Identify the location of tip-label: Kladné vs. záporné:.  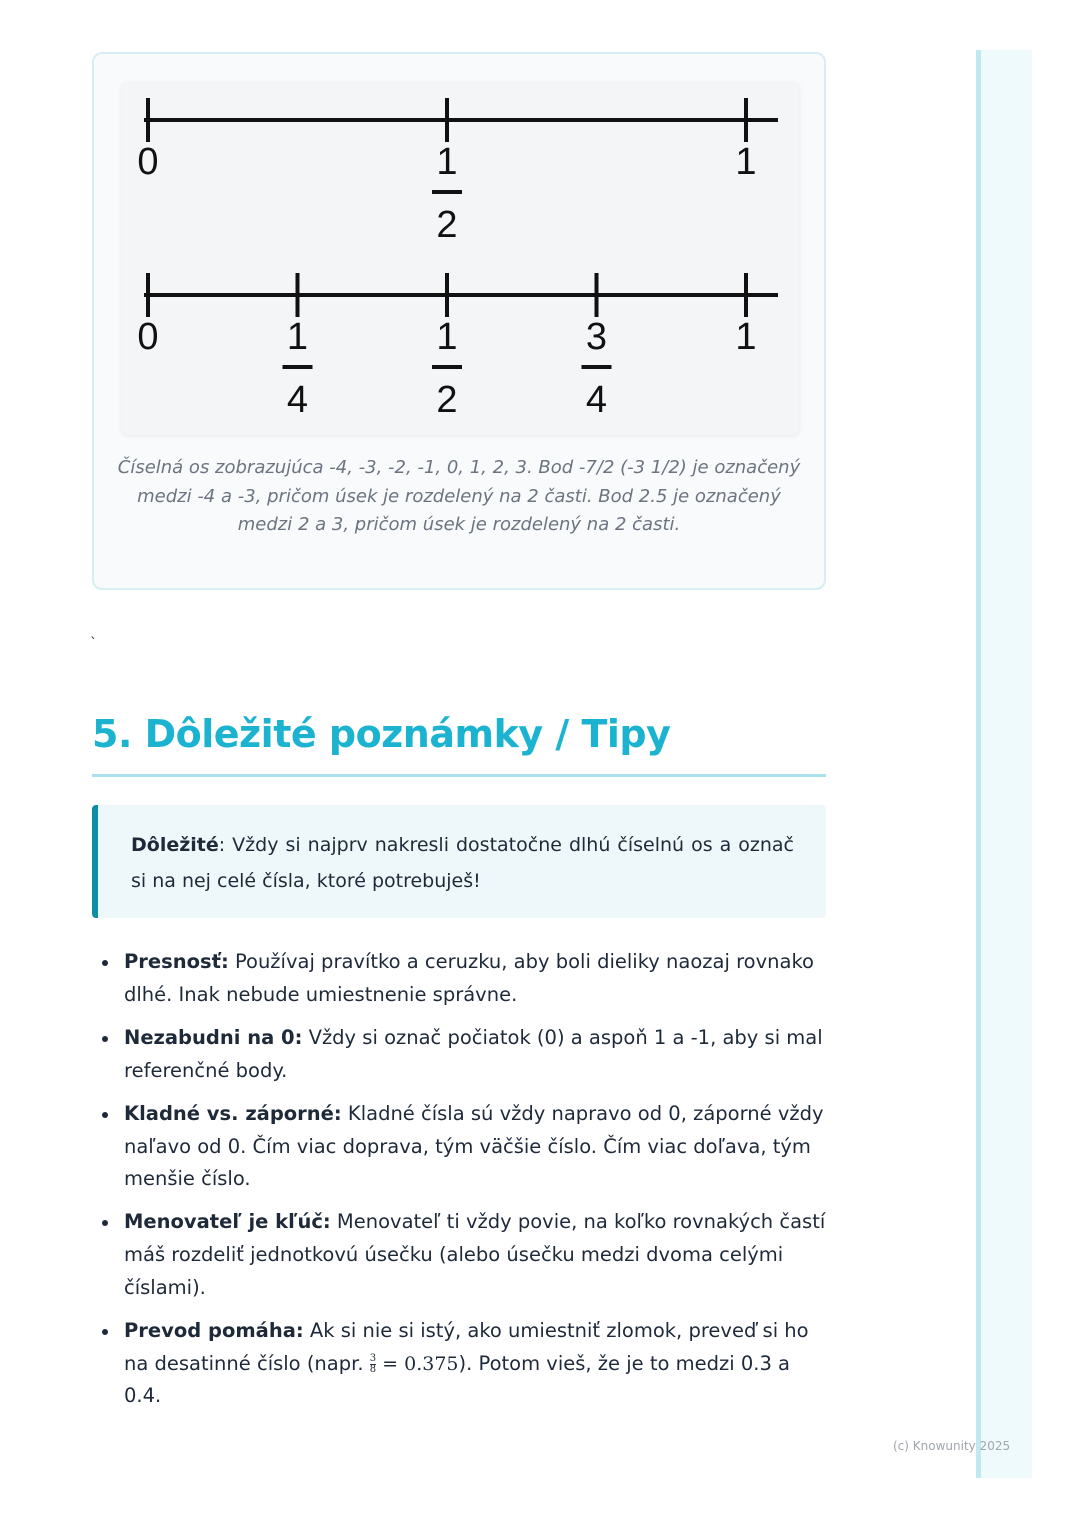
(233, 1113).